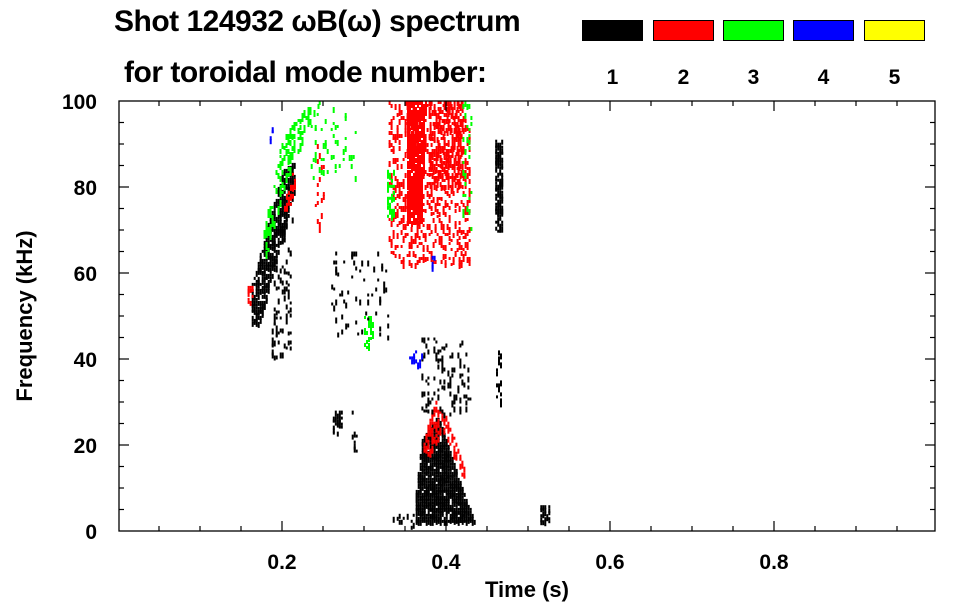 This screenshot has height=615, width=963. What do you see at coordinates (527, 589) in the screenshot?
I see `x-axis-title: Time (s)` at bounding box center [527, 589].